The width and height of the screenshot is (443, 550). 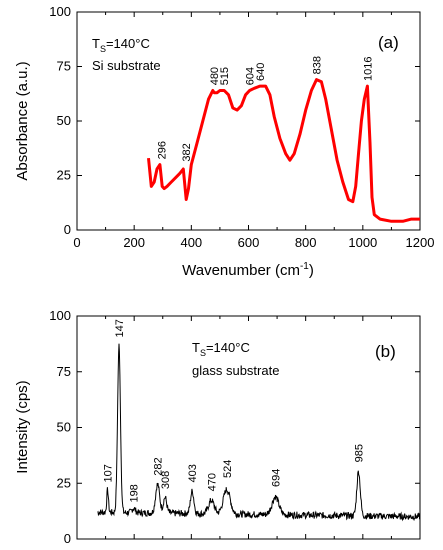 I want to click on panel-a-y-axis-title: Absorbance (a.u.), so click(x=22, y=120).